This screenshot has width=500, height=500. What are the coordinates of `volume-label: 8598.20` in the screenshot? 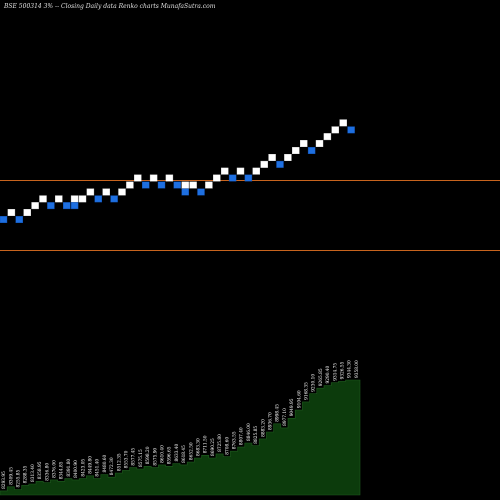 It's located at (148, 455).